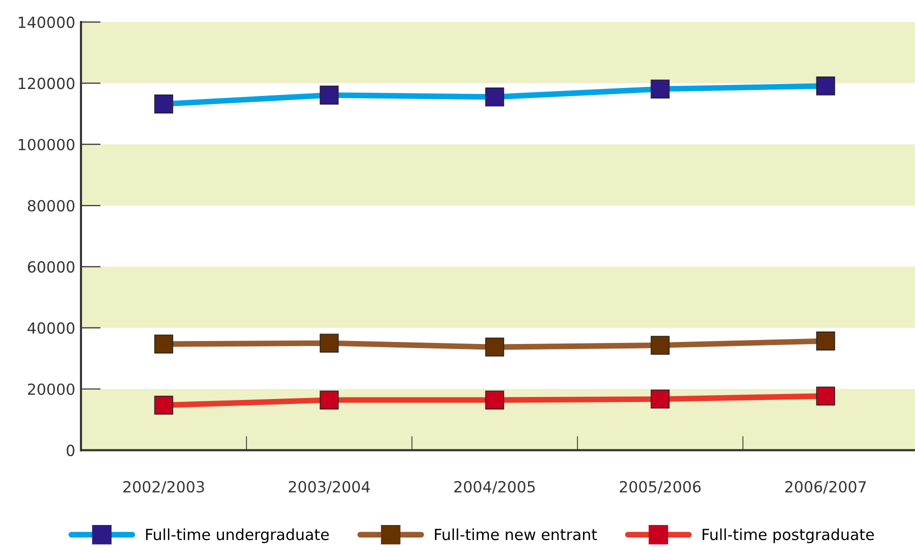  Describe the element at coordinates (329, 487) in the screenshot. I see `x-tick-label: 2003/2004` at that location.